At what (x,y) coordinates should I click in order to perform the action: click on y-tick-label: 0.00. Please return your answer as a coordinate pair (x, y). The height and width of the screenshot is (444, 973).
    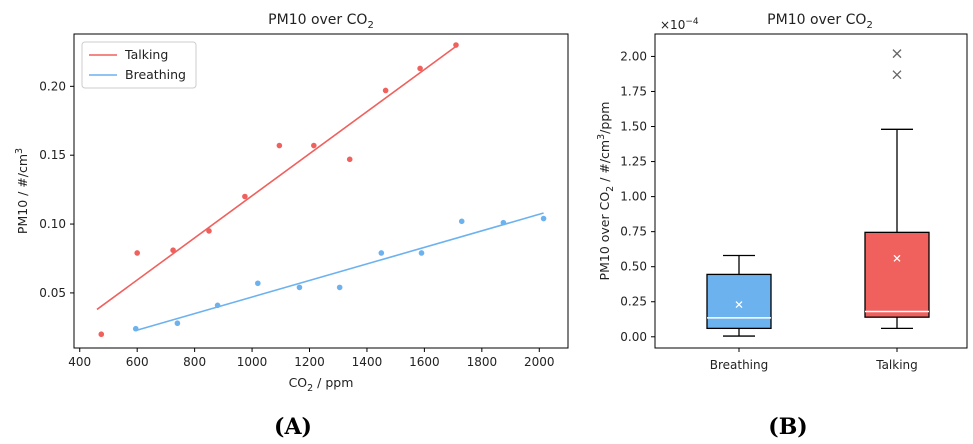
    Looking at the image, I should click on (633, 337).